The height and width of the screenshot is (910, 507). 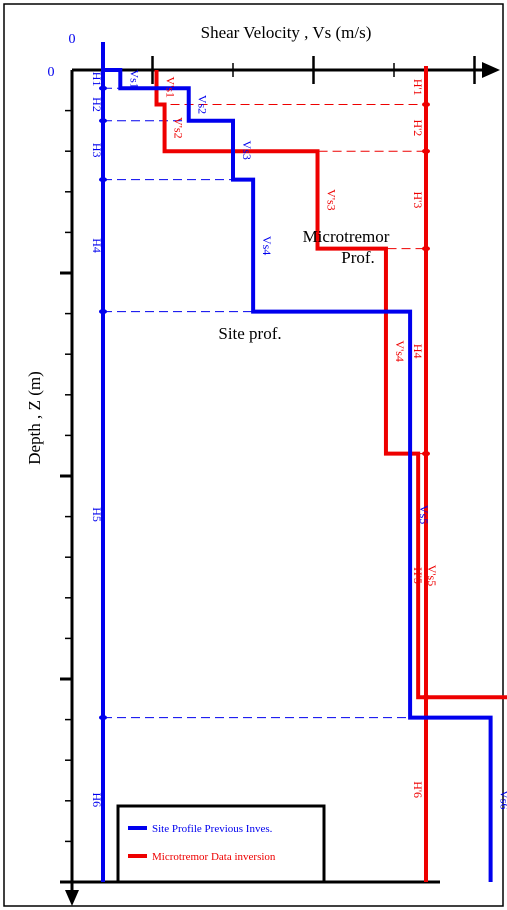 I want to click on legend-box, so click(x=221, y=844).